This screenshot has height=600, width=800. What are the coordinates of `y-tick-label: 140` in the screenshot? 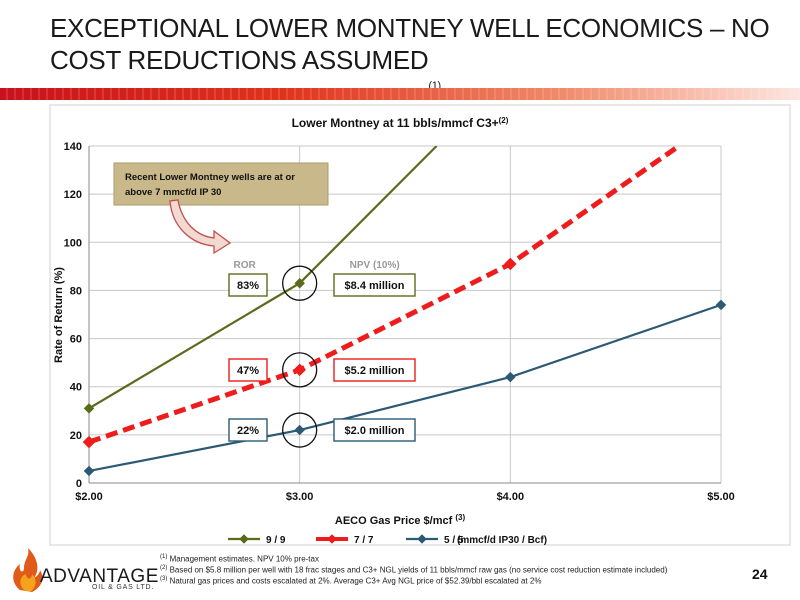 It's located at (73, 147).